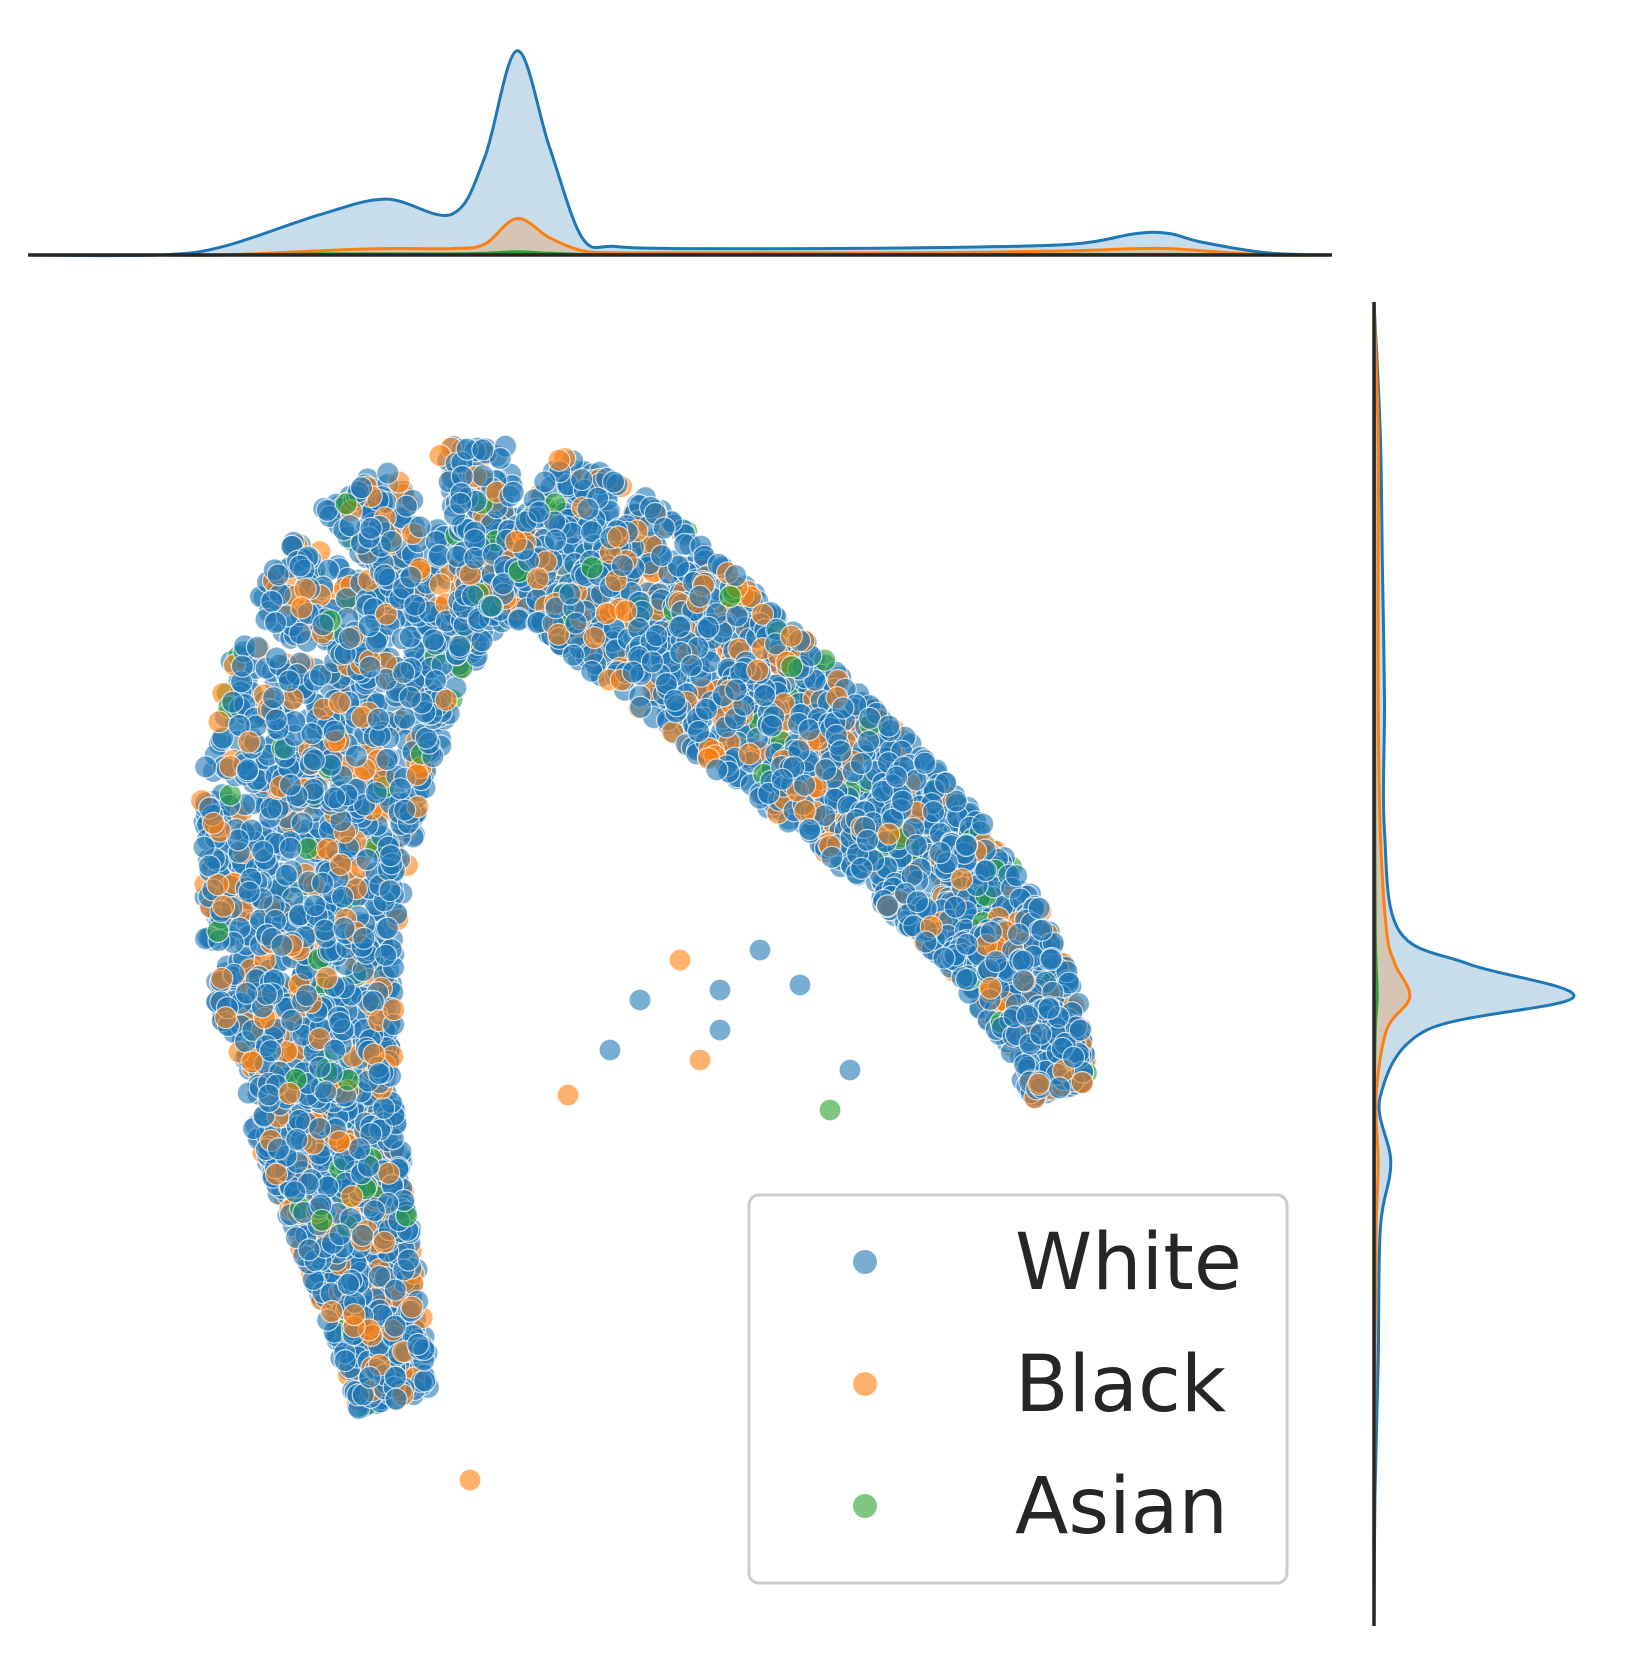 This screenshot has width=1639, height=1667. Describe the element at coordinates (1128, 1263) in the screenshot. I see `legend-label-white: White` at that location.